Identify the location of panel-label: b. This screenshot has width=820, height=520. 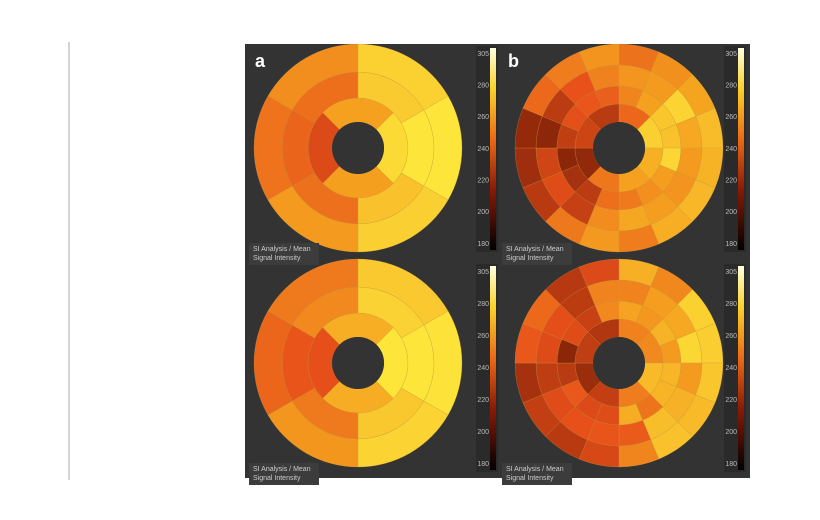
(513, 61).